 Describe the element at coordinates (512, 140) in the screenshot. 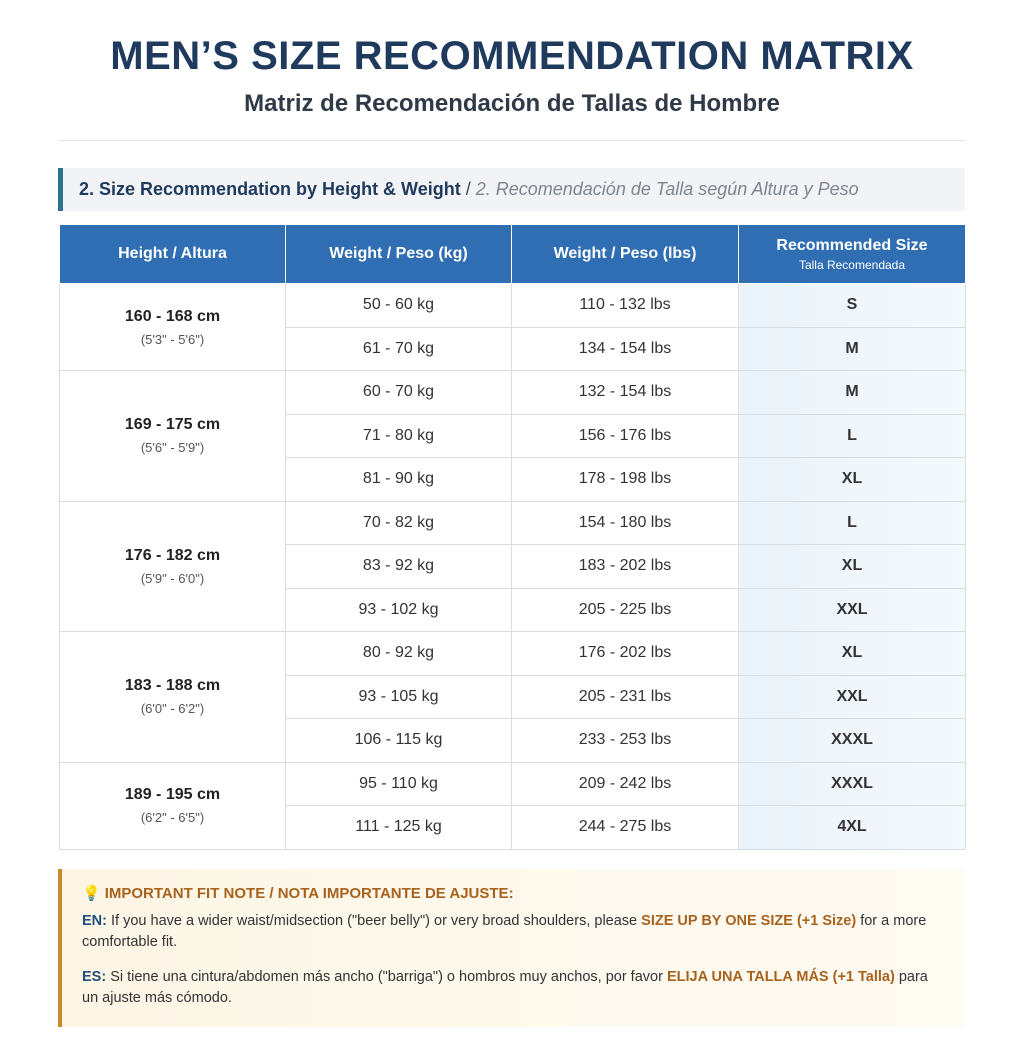

I see `divider` at that location.